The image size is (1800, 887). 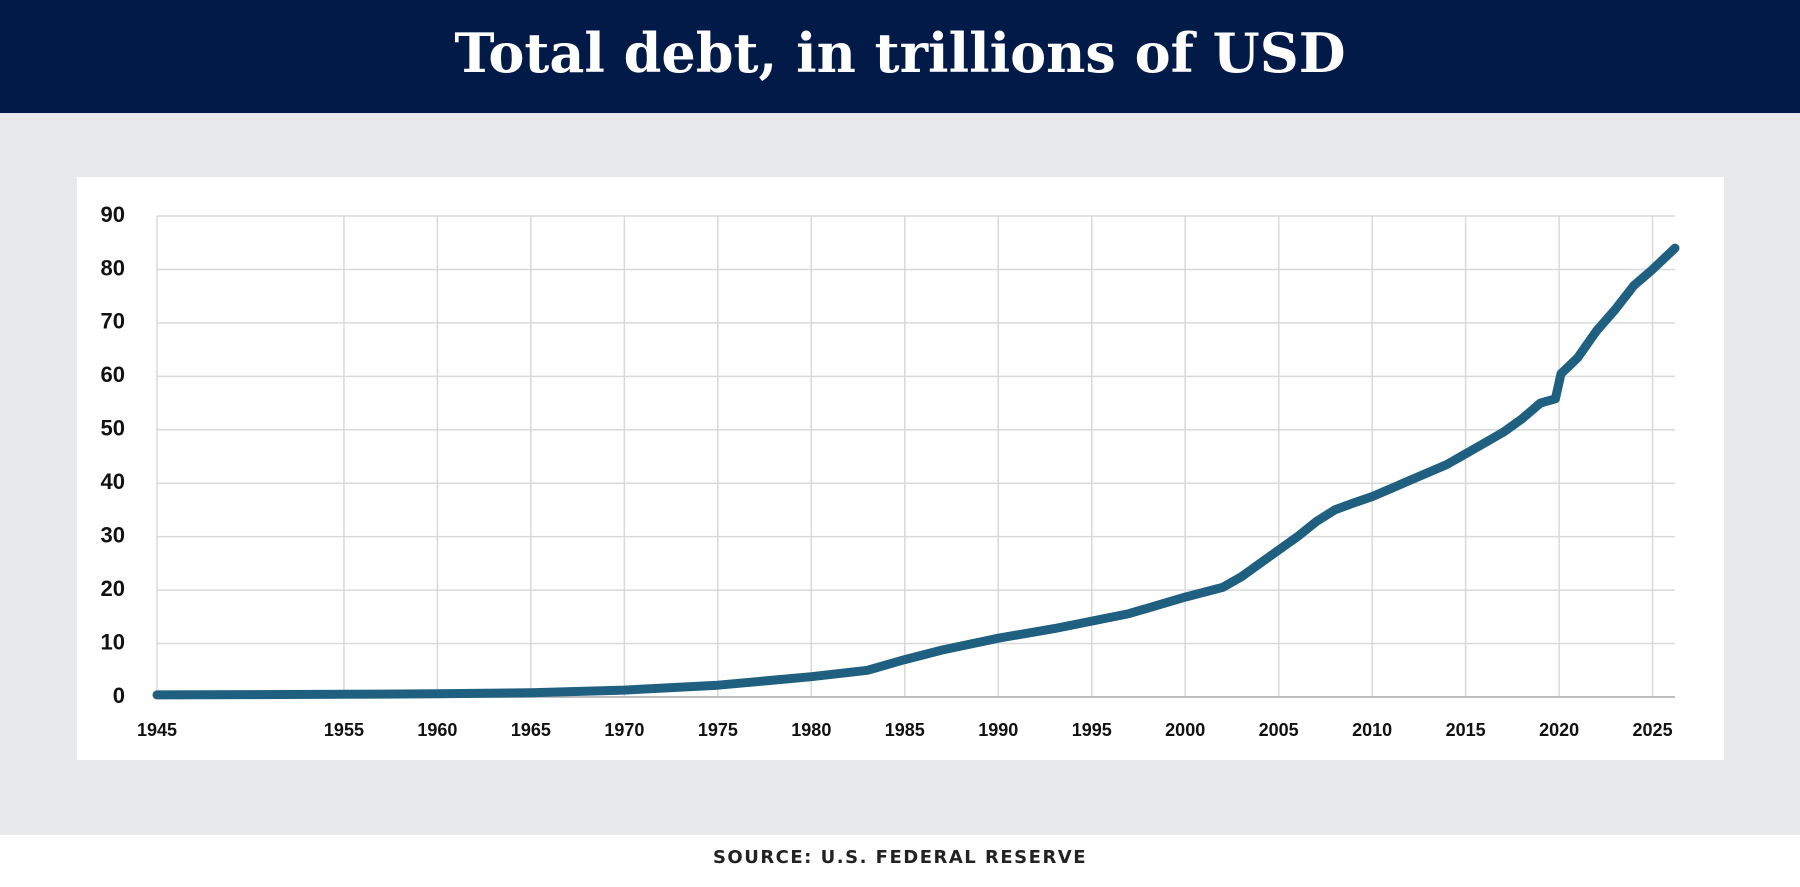 I want to click on y-tick-label: 40, so click(x=113, y=481).